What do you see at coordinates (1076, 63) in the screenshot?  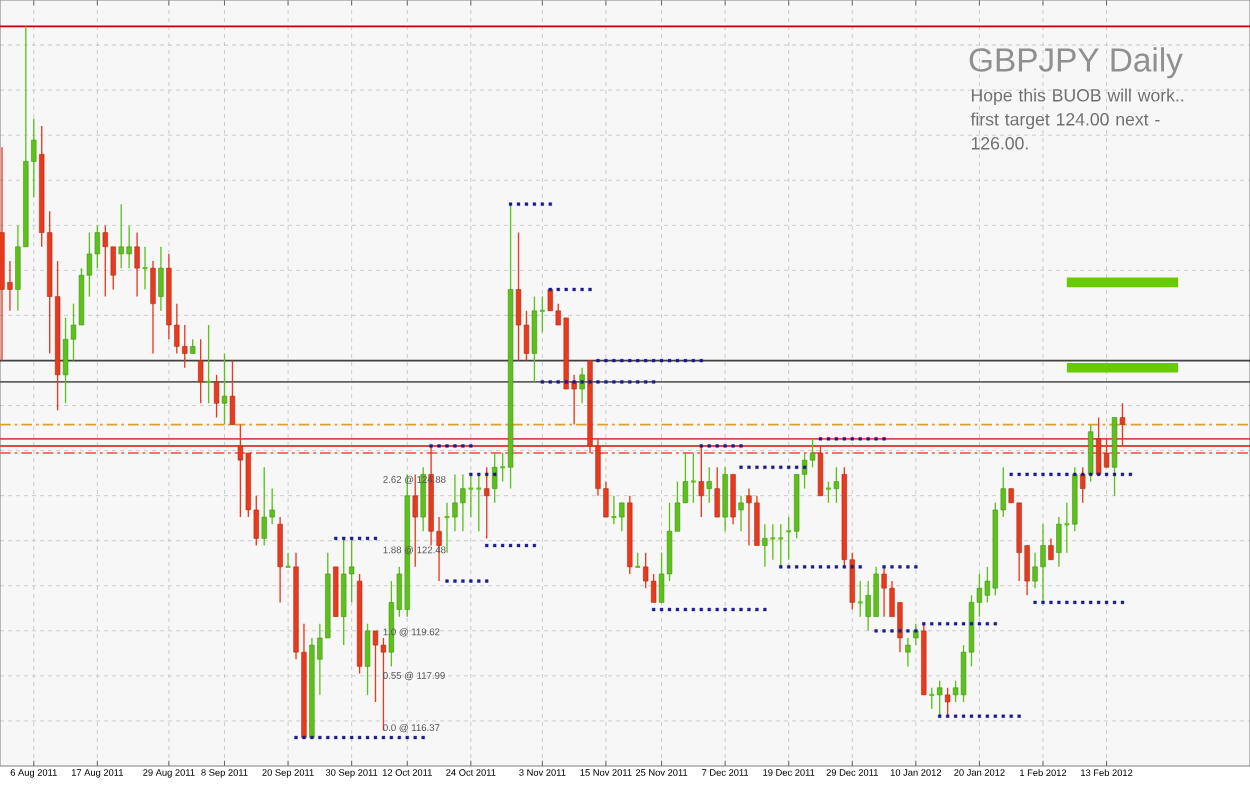 I see `text: GBPJPY Daily` at bounding box center [1076, 63].